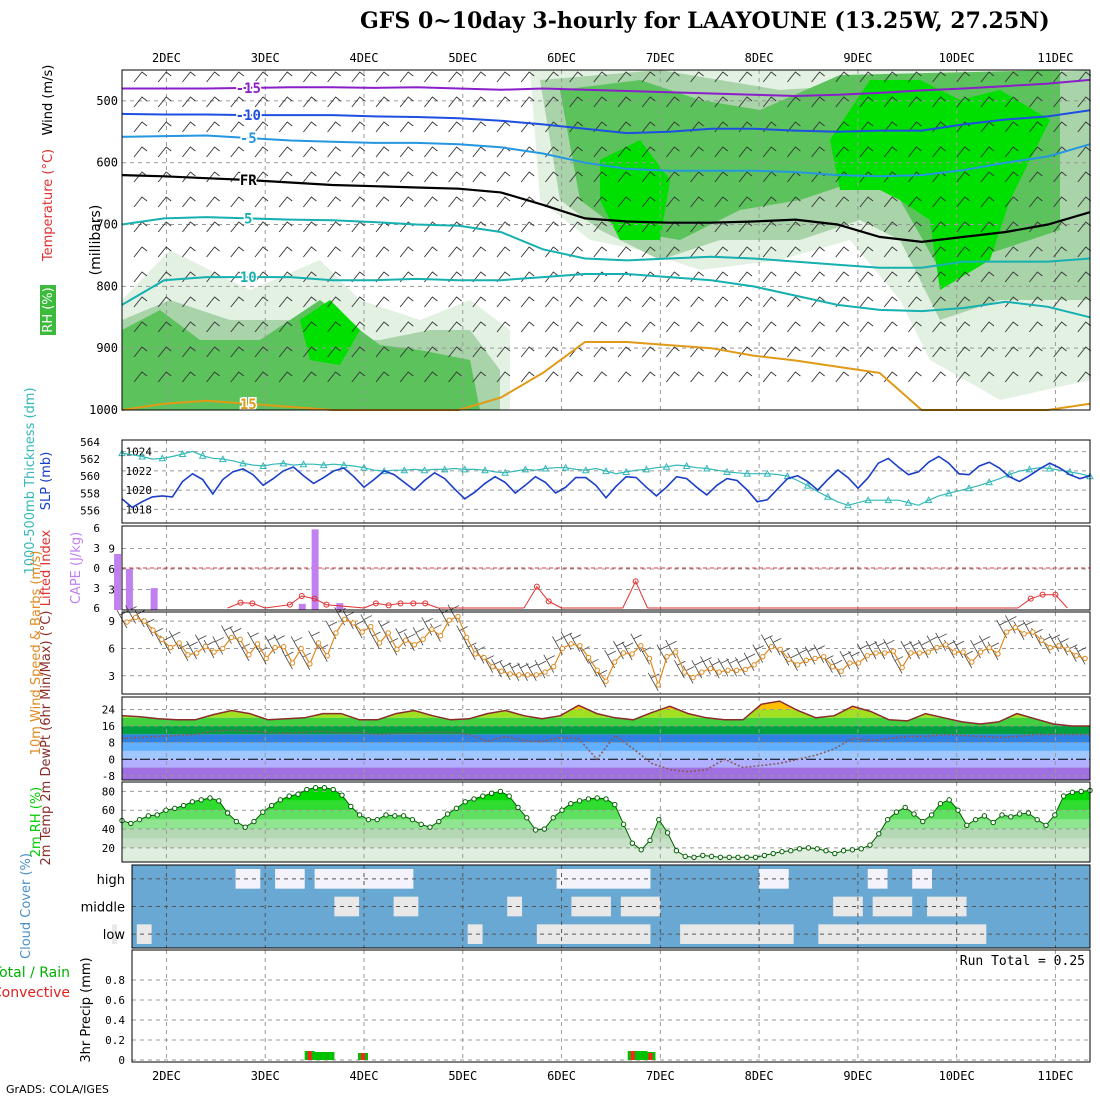 This screenshot has width=1100, height=1100. I want to click on panel-cloud-cover: high middle low, so click(586, 906).